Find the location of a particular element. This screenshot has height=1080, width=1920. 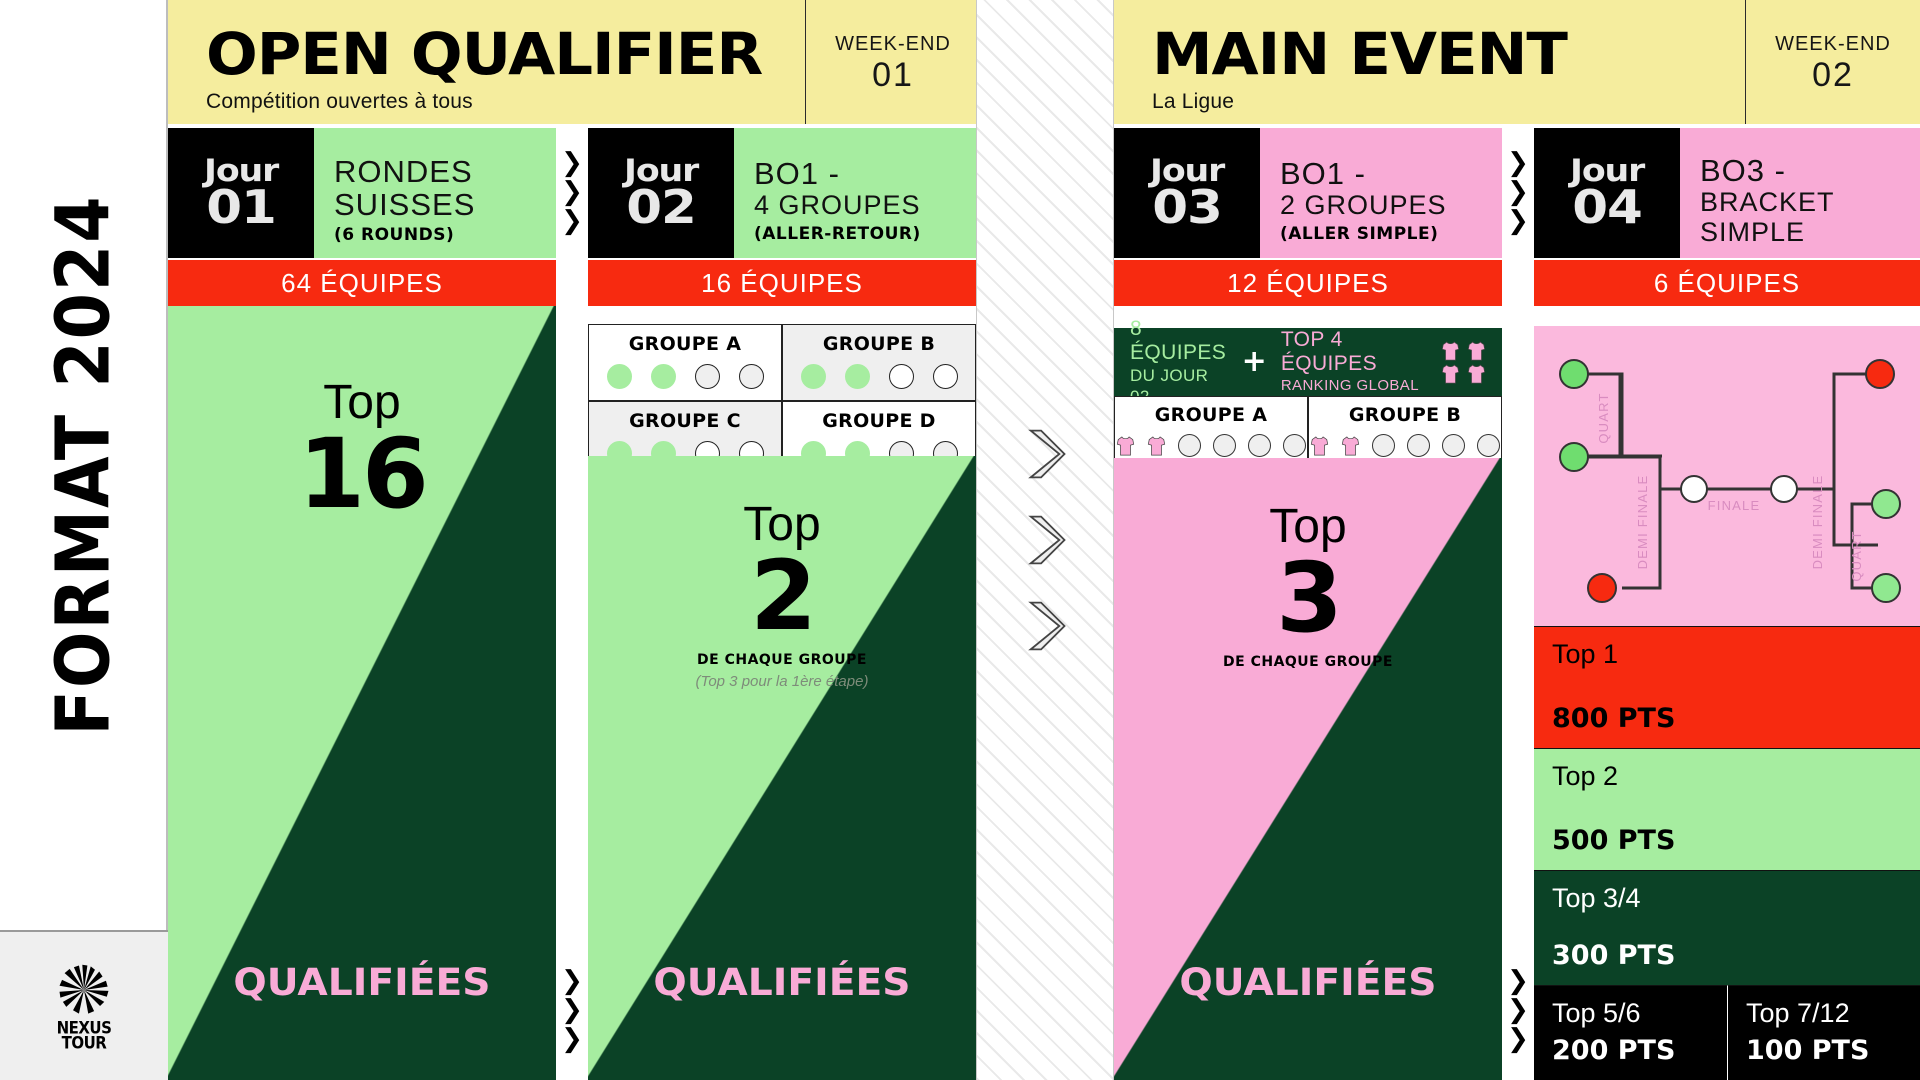

bracket-seed-left-top is located at coordinates (1574, 374).